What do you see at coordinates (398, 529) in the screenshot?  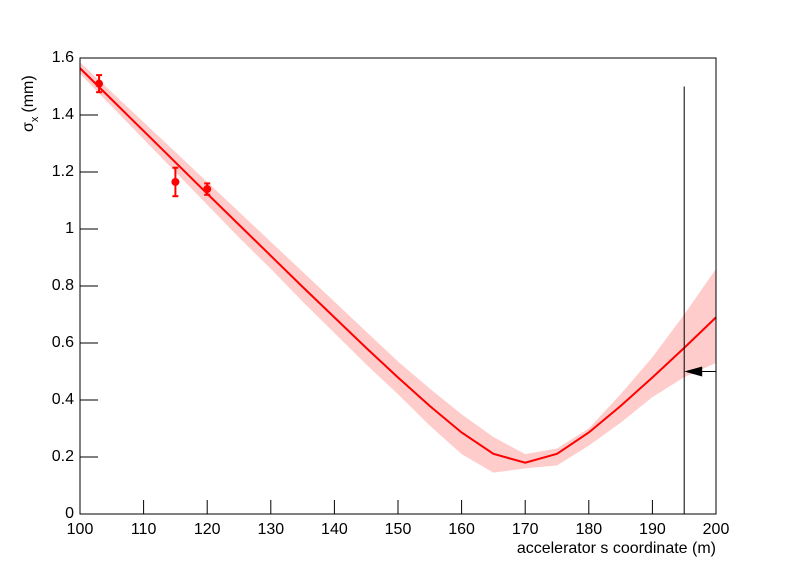 I see `x-tick-label: 150` at bounding box center [398, 529].